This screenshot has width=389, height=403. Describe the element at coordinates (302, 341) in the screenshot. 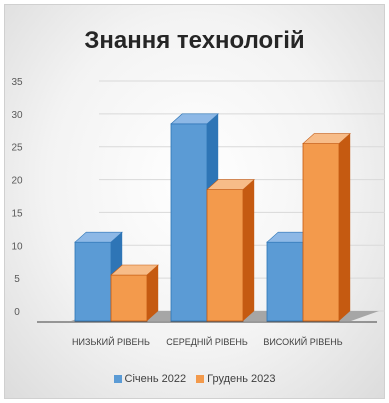

I see `x-tick-label: ВИСОКИЙ РІВЕНЬ` at that location.